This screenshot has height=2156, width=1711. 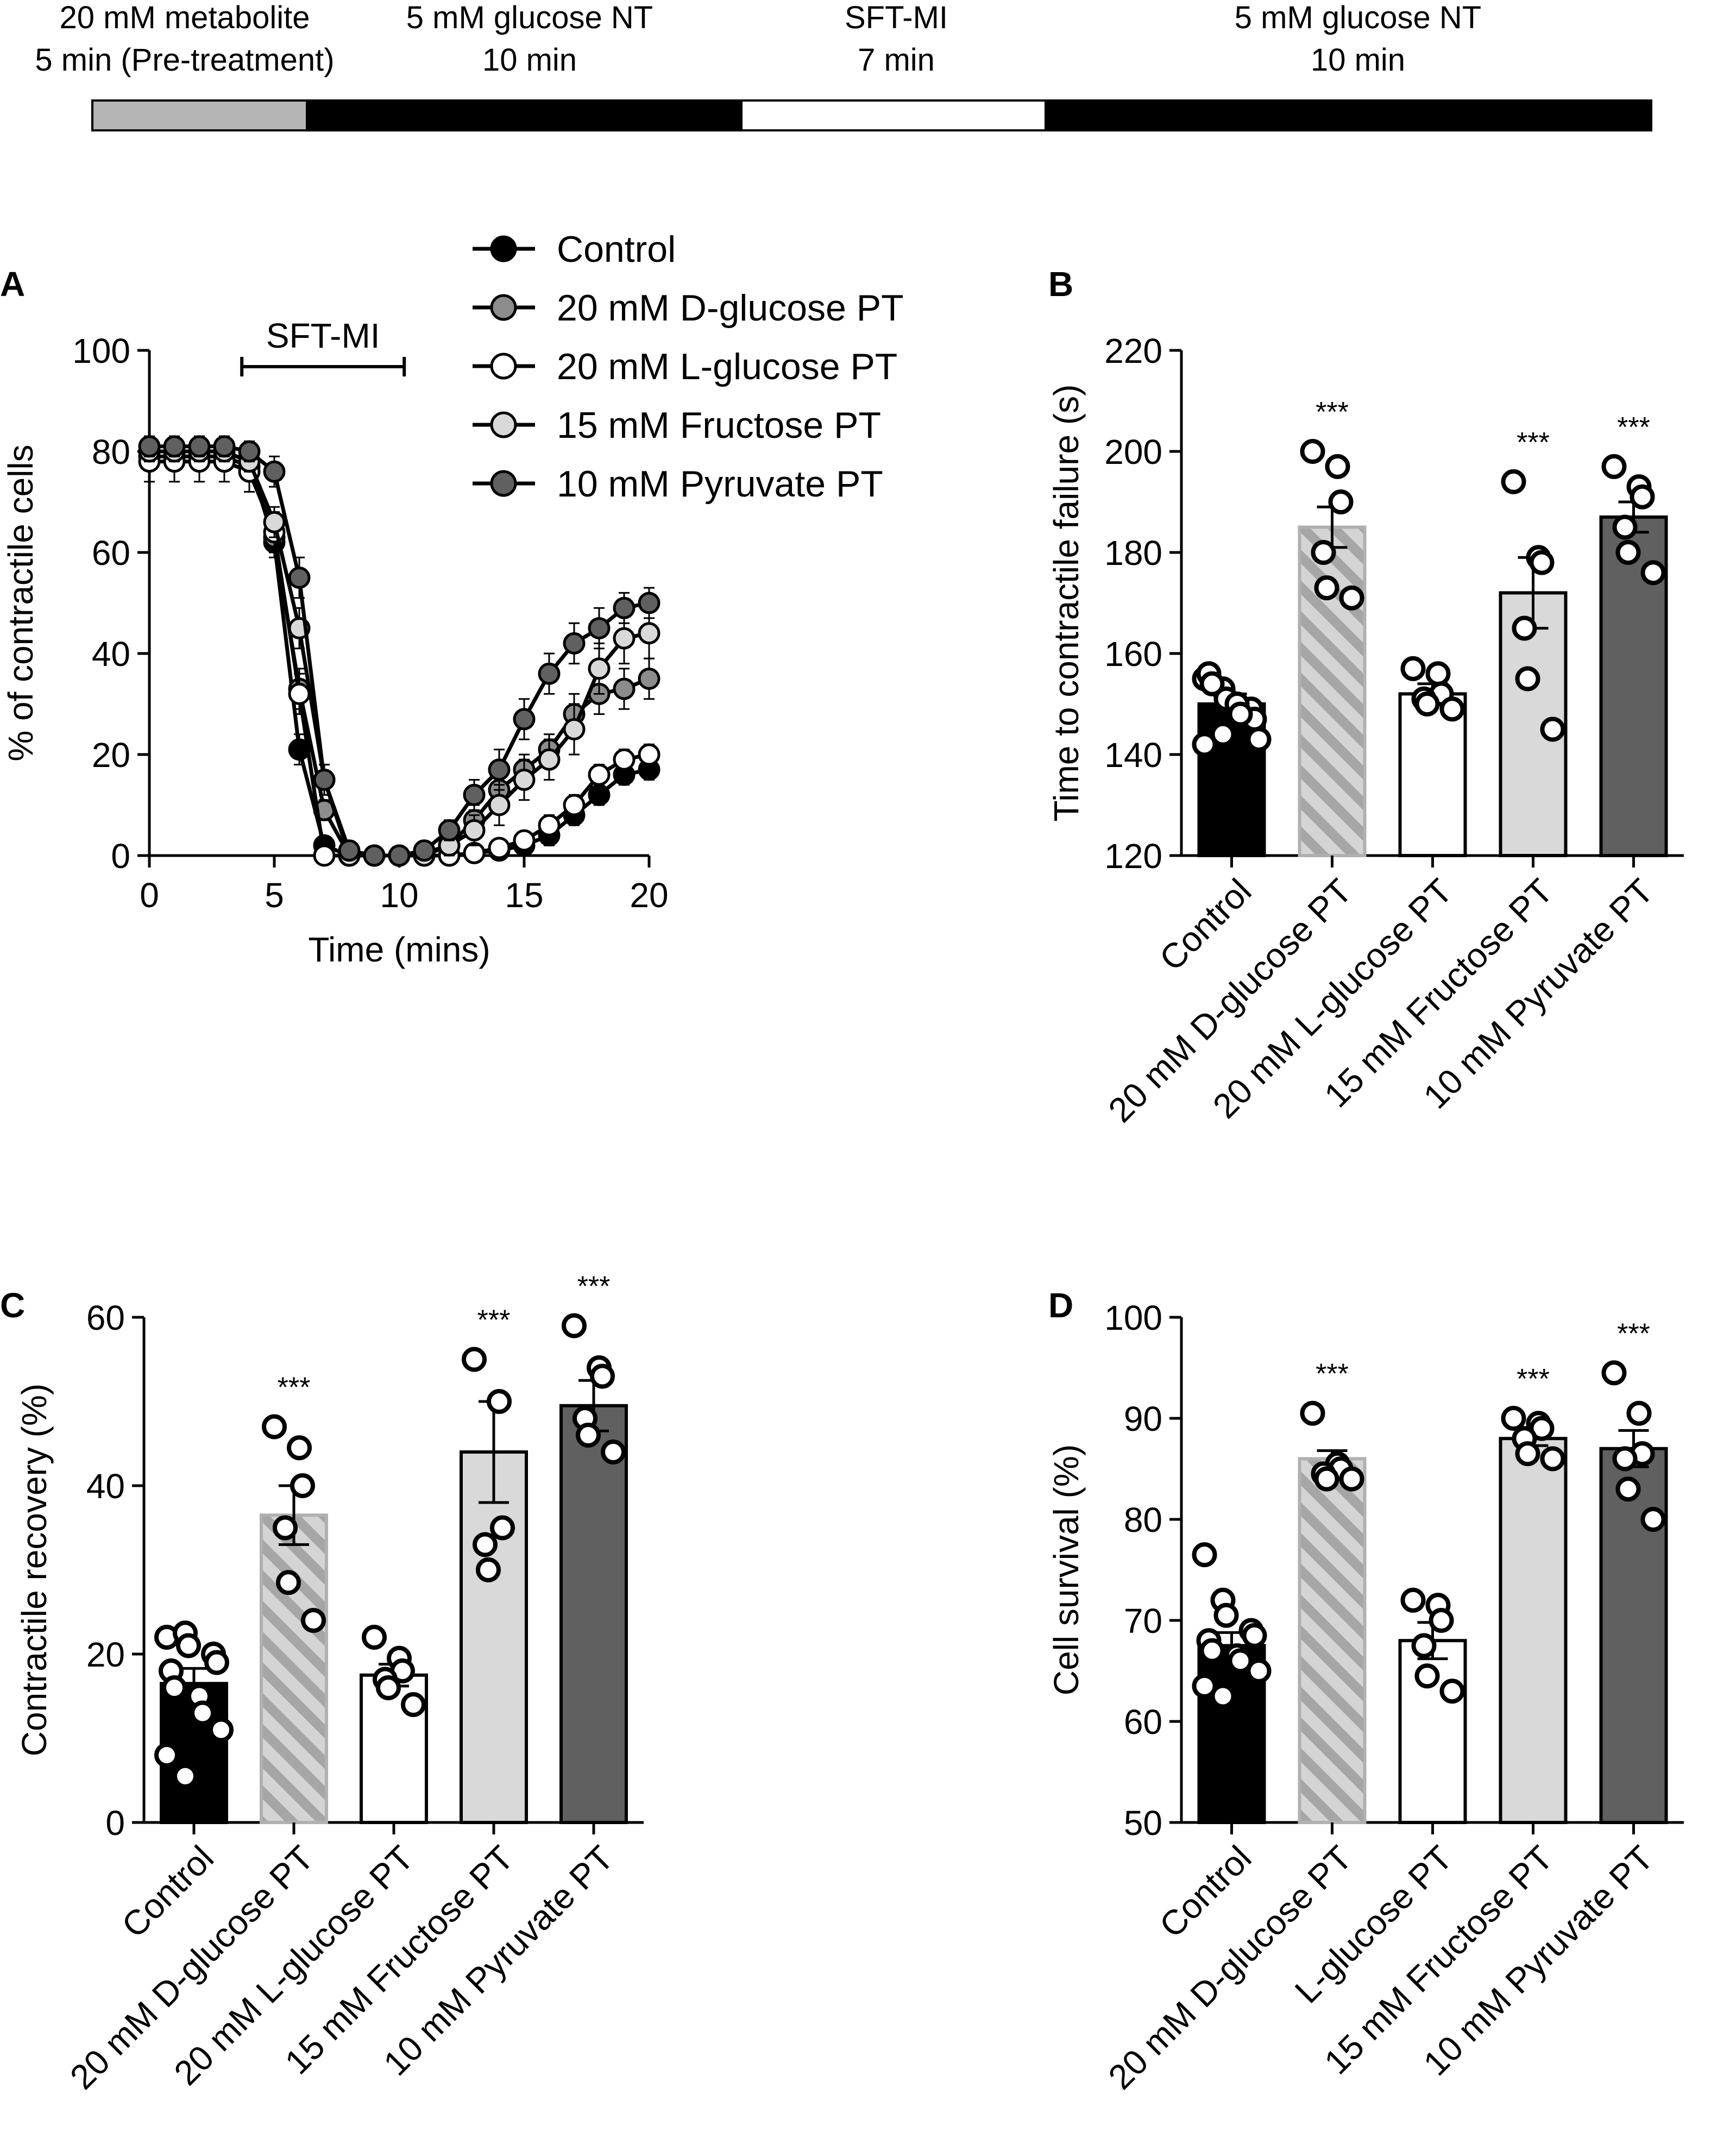 I want to click on panel-label-a: A, so click(x=12, y=284).